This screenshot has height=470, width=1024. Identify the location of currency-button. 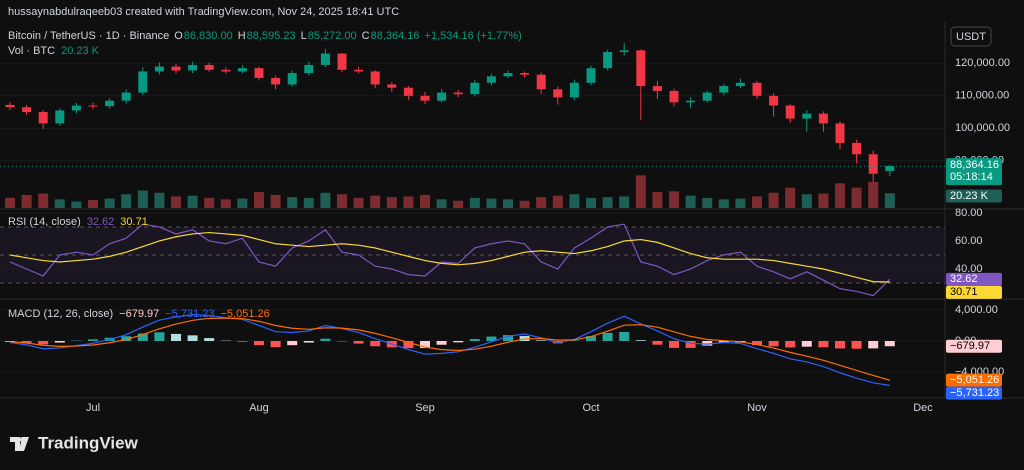
(971, 36).